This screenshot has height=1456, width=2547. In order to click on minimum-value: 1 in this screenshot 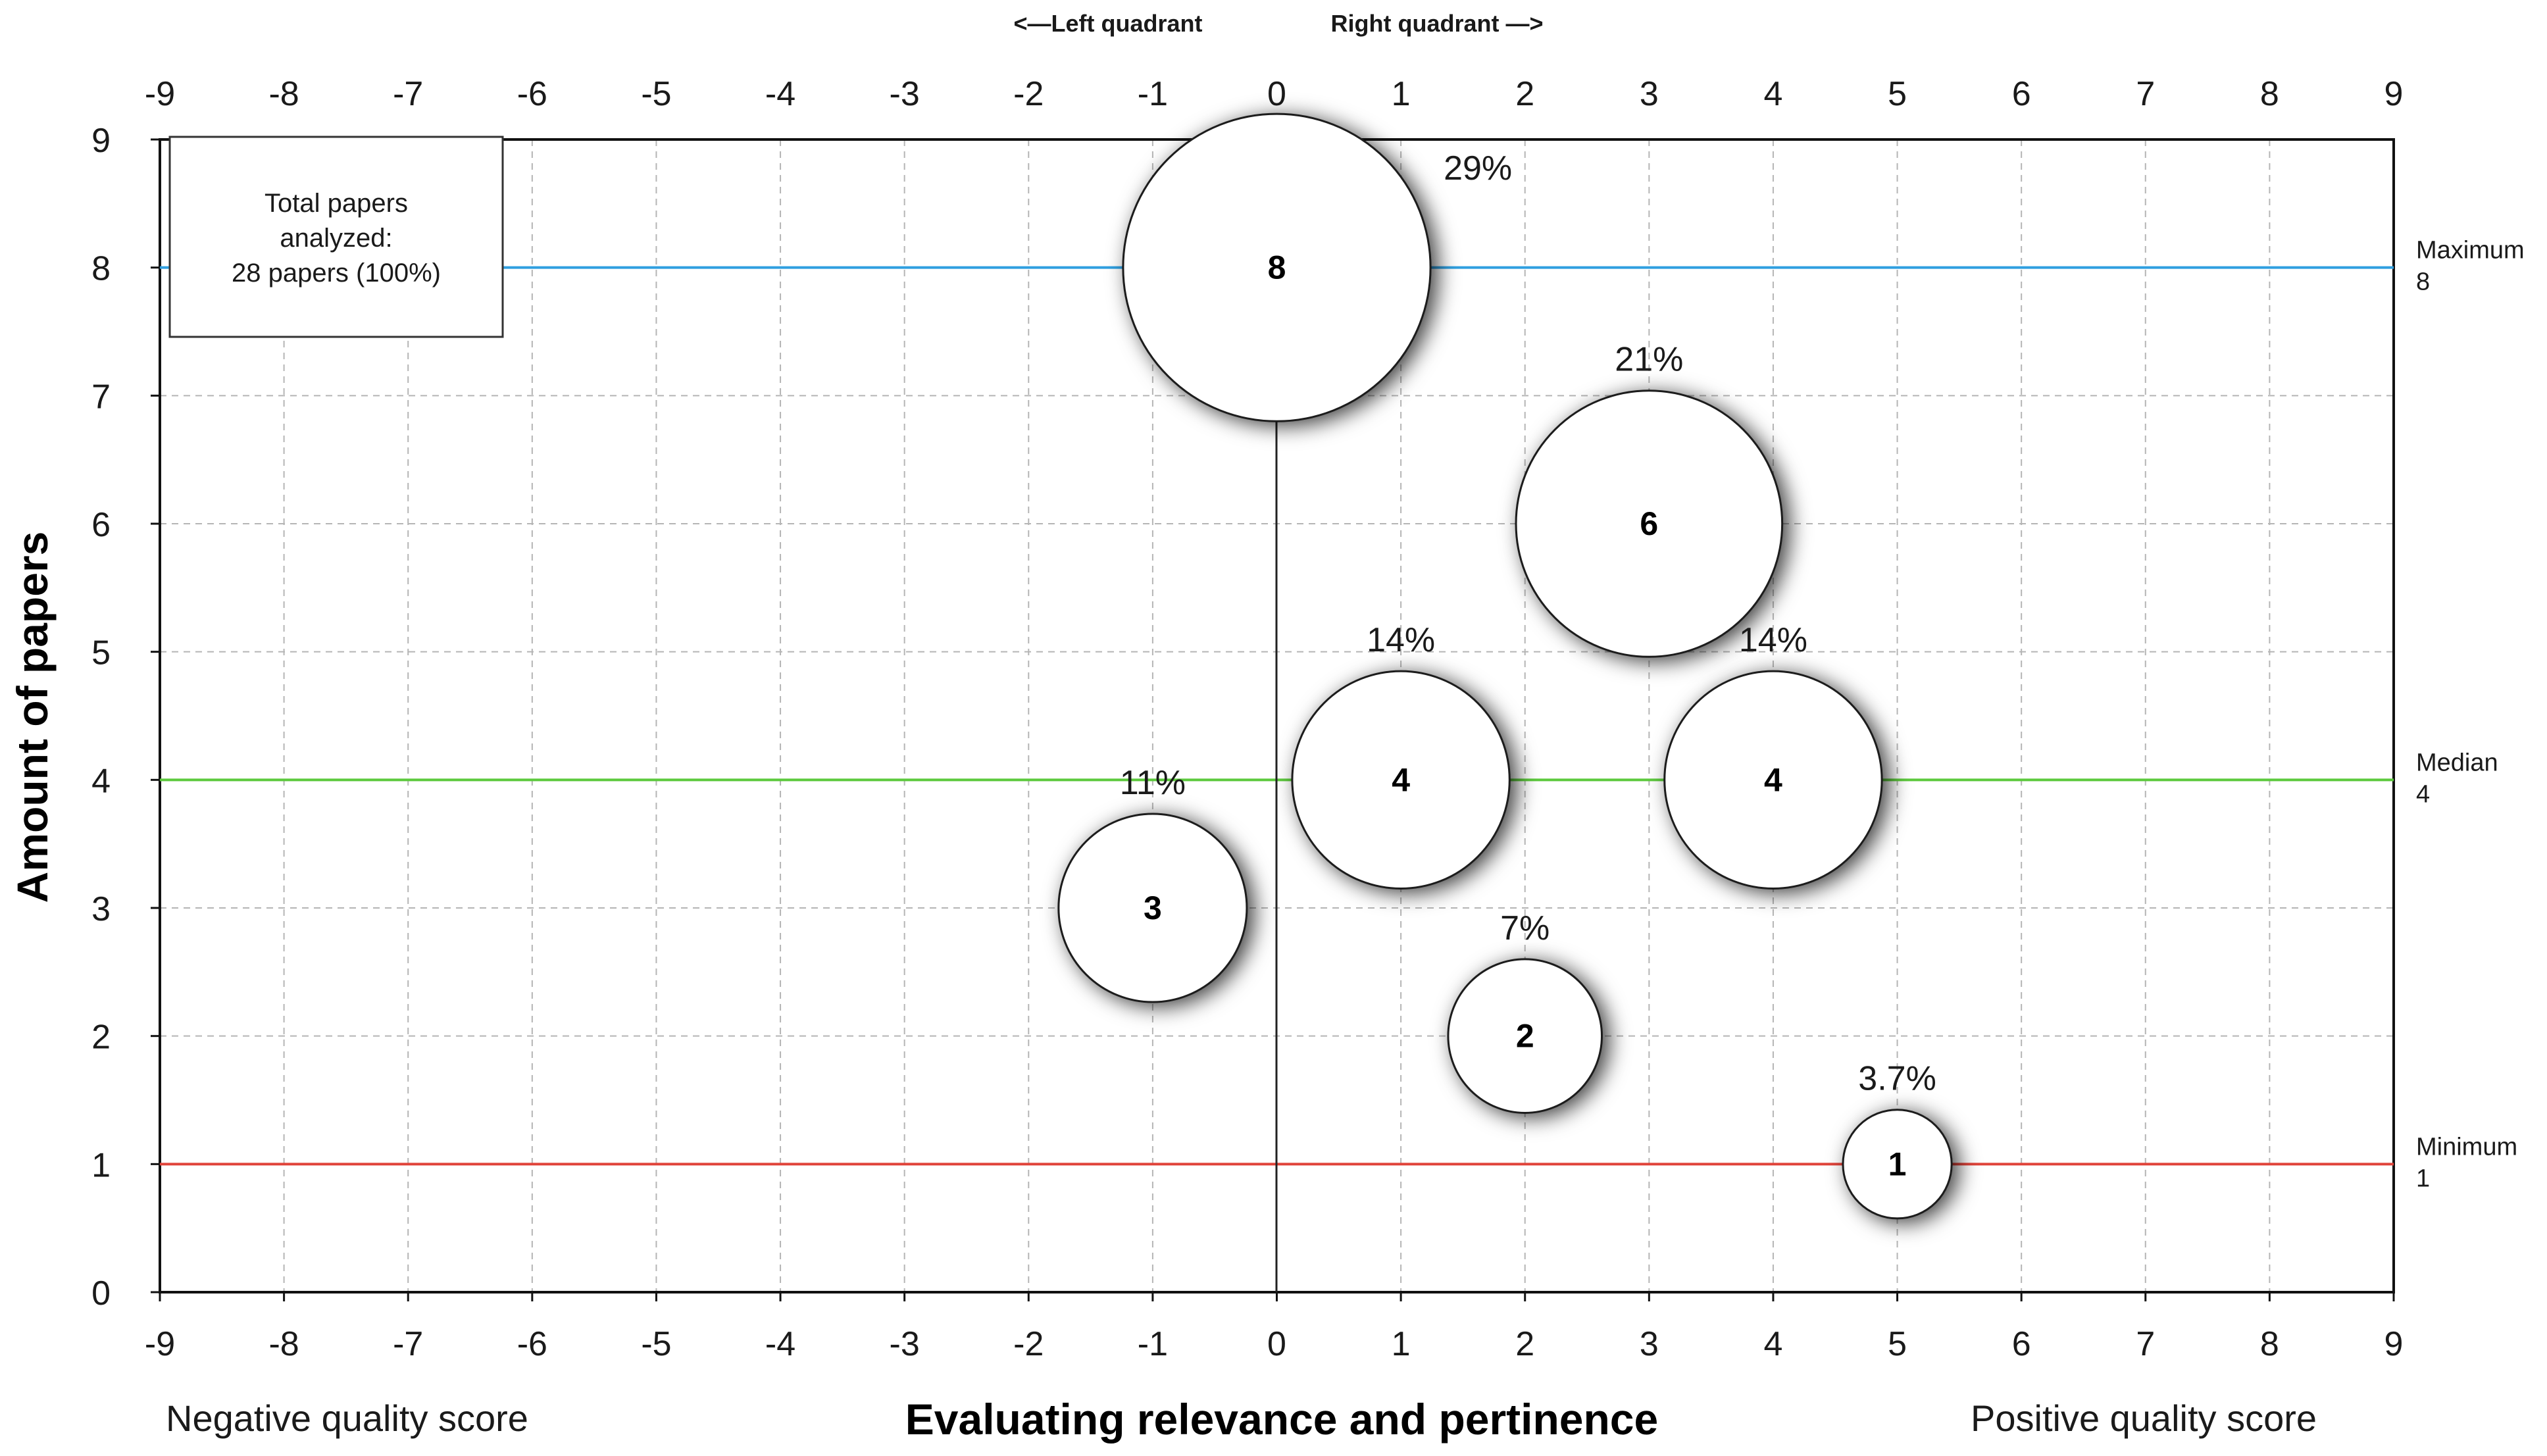, I will do `click(2423, 1178)`.